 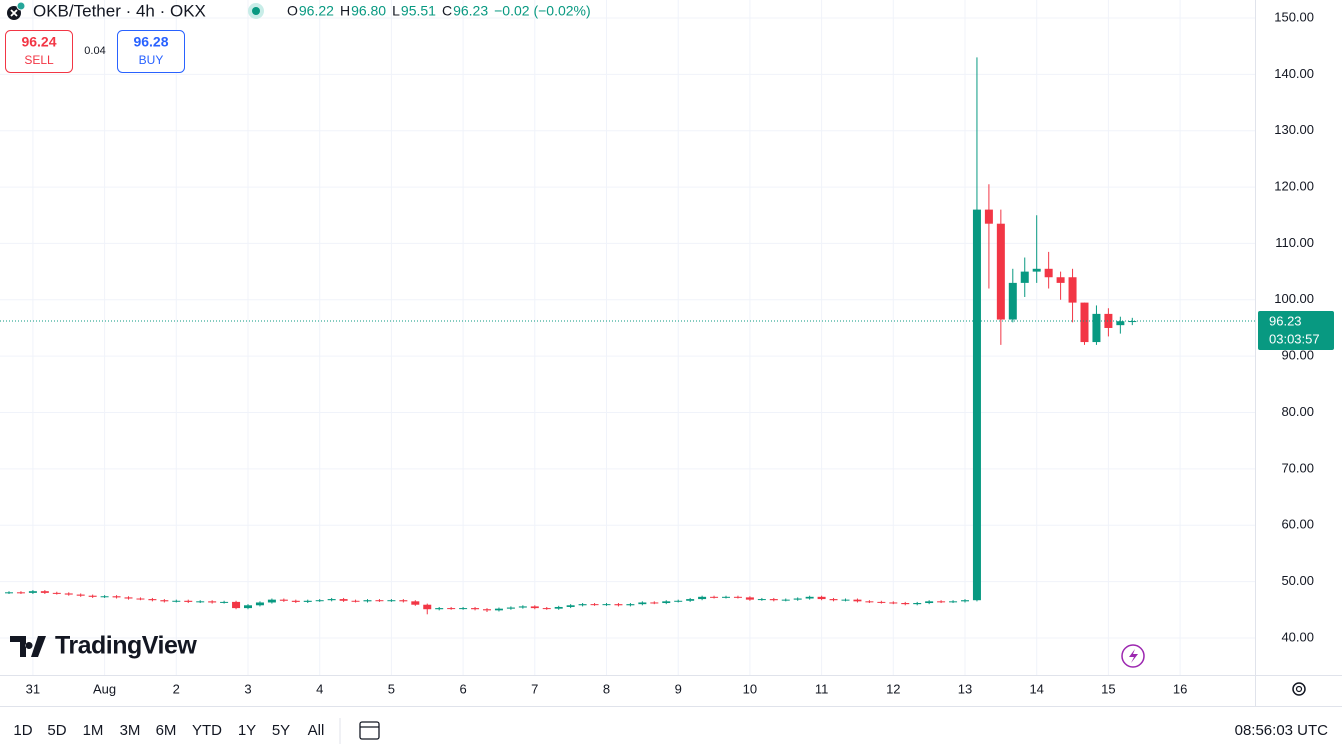 What do you see at coordinates (1294, 73) in the screenshot?
I see `y-tick-label: 140.00` at bounding box center [1294, 73].